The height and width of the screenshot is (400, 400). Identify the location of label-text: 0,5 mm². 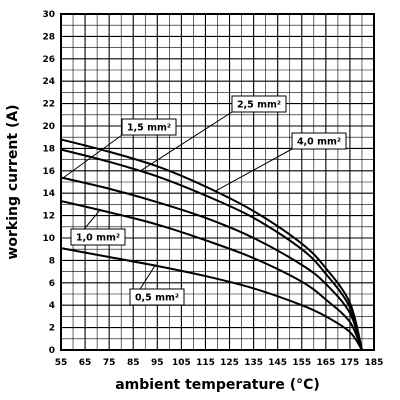
(157, 298).